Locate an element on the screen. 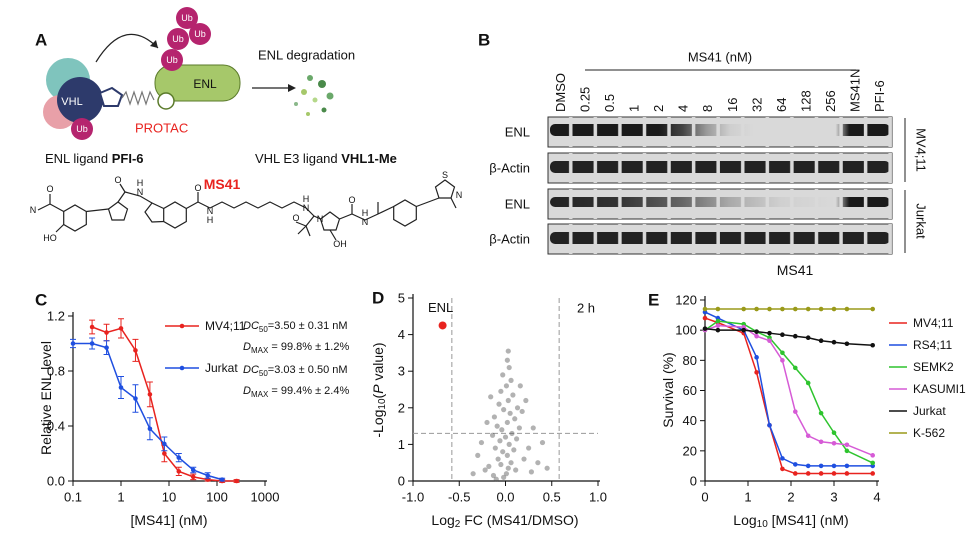  enl-label: ENL is located at coordinates (205, 84).